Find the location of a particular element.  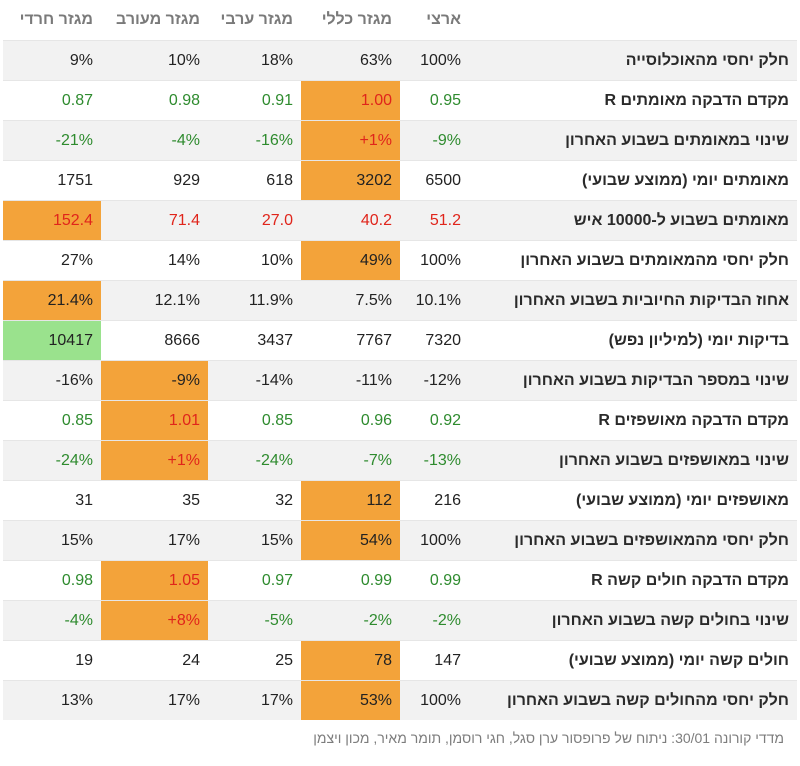

cell-general: 0.96 is located at coordinates (350, 420).